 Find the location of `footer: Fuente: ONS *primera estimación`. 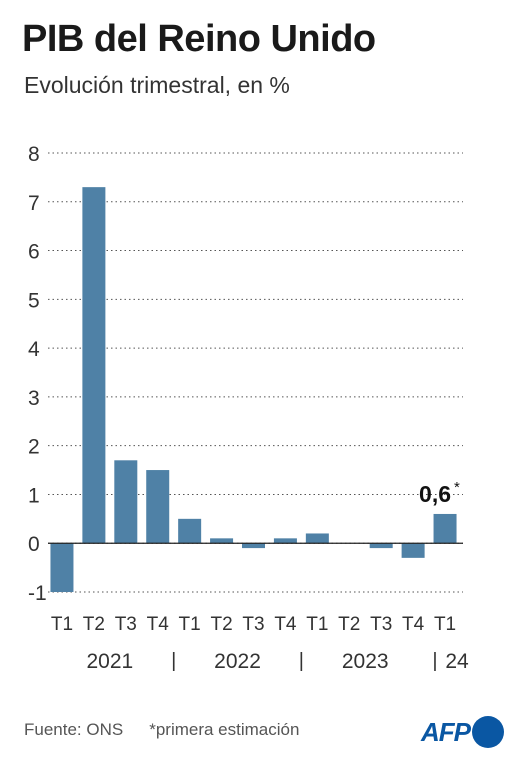

footer: Fuente: ONS *primera estimación is located at coordinates (161, 730).